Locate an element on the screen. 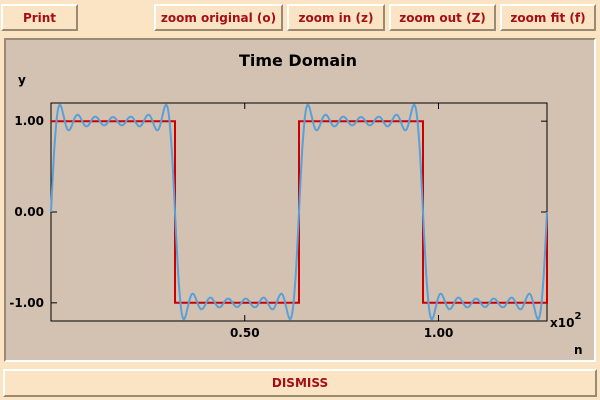 Image resolution: width=600 pixels, height=400 pixels. x-axis-multiplier-base: x10 is located at coordinates (562, 323).